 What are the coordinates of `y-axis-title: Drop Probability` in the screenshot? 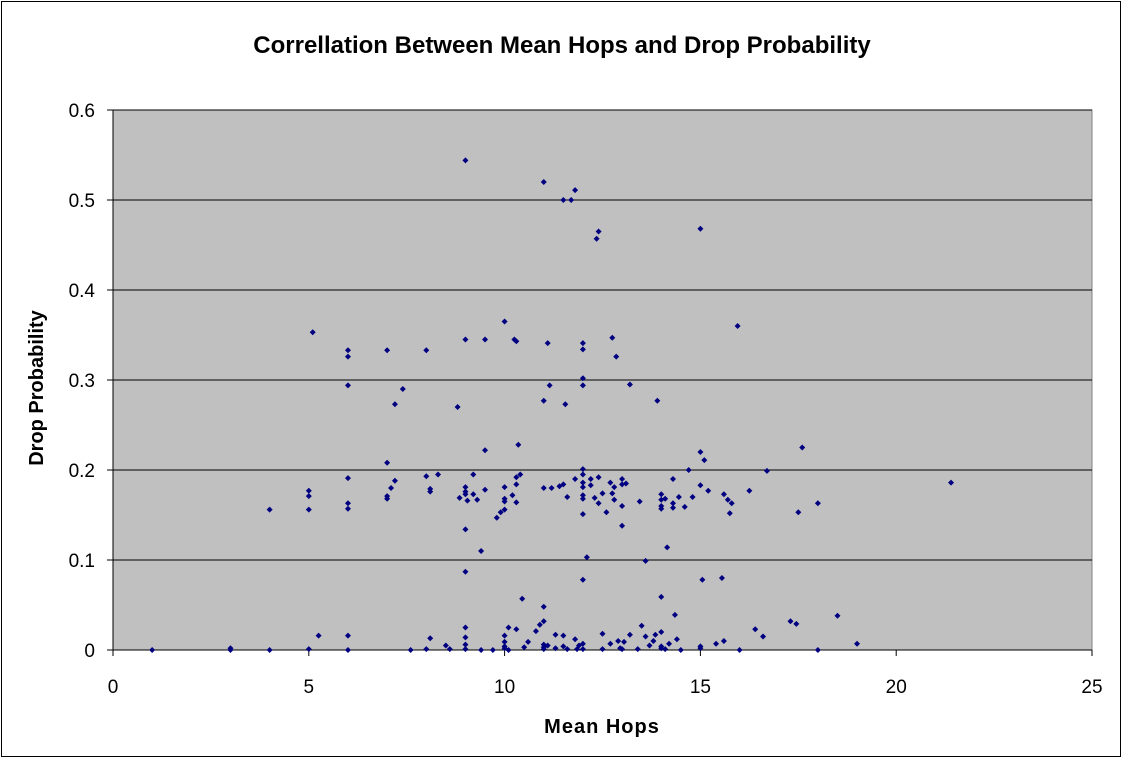 It's located at (37, 387).